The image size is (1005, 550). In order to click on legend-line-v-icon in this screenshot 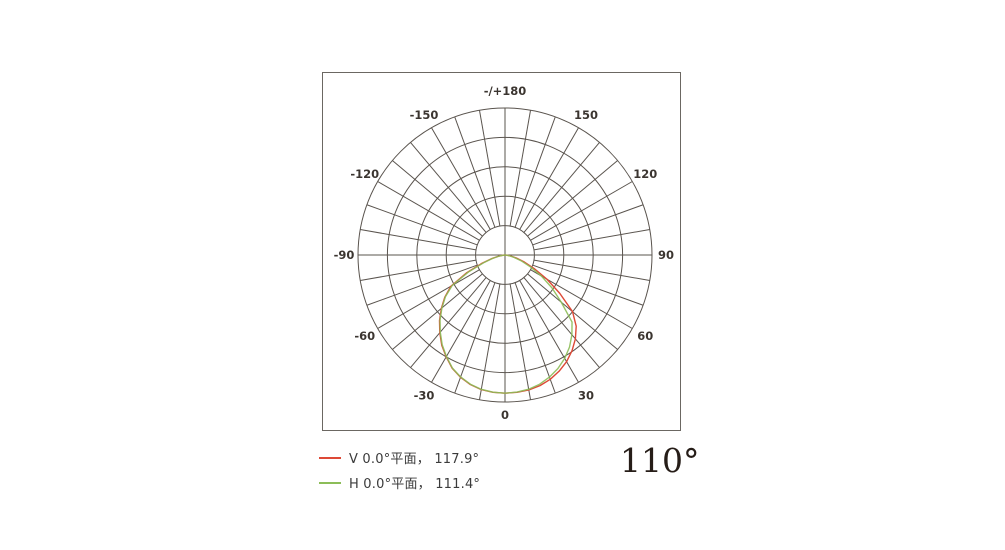, I will do `click(330, 457)`.